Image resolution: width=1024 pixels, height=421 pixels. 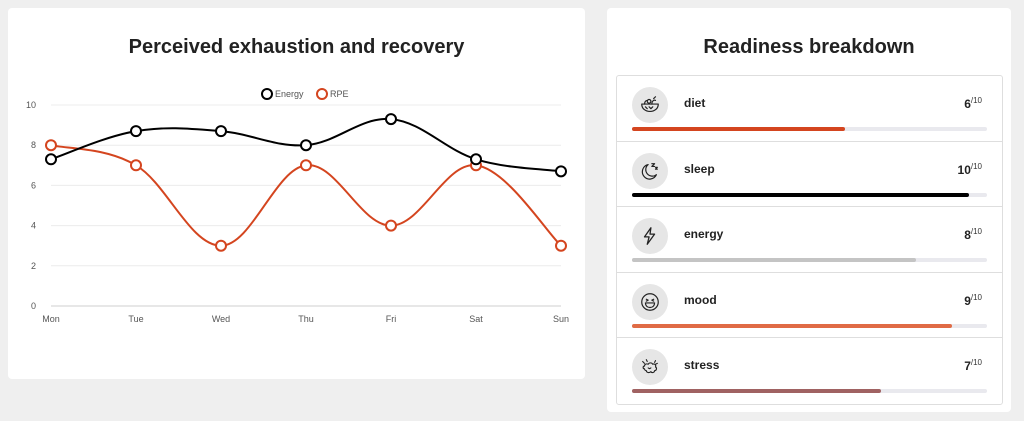 I want to click on y-tick-label: 8, so click(x=33, y=145).